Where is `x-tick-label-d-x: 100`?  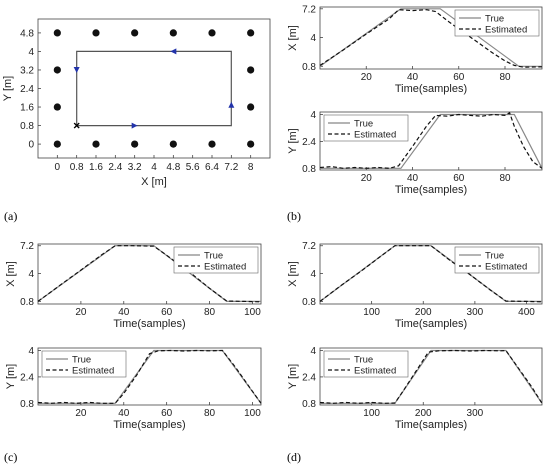
x-tick-label-d-x: 100 is located at coordinates (371, 312).